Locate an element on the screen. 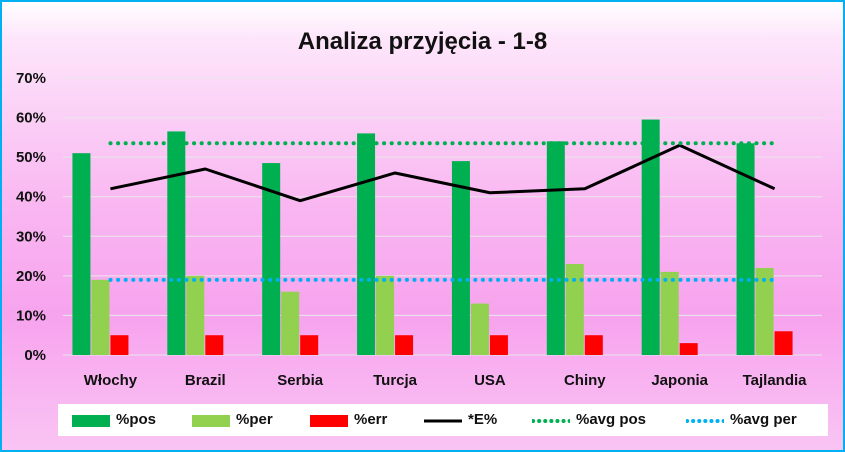 This screenshot has height=452, width=845. legend-swatch-e is located at coordinates (443, 421).